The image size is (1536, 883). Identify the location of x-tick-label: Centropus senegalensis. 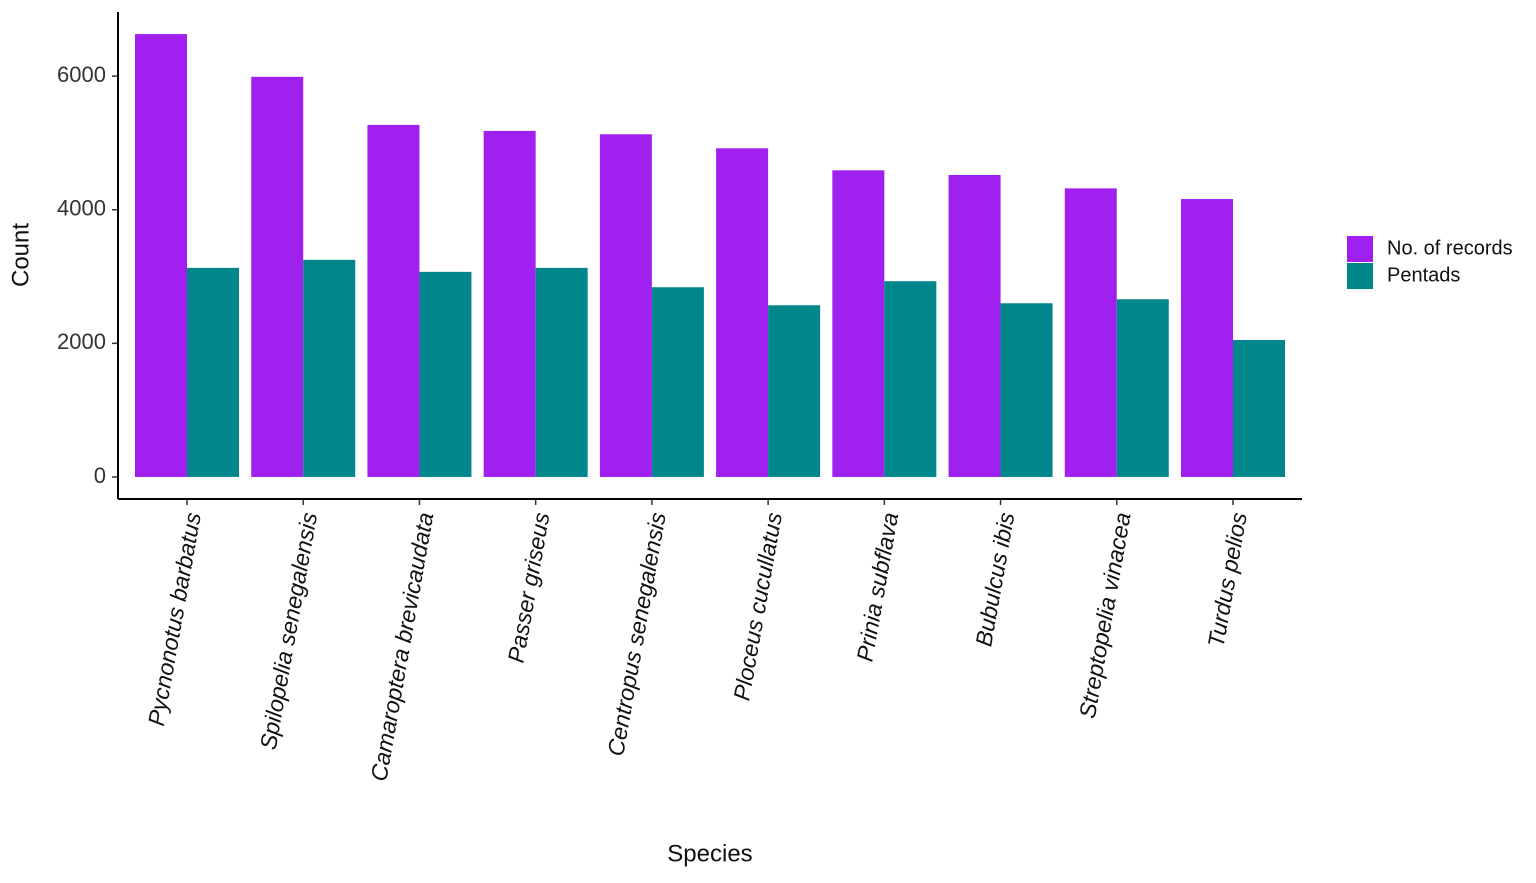
(636, 634).